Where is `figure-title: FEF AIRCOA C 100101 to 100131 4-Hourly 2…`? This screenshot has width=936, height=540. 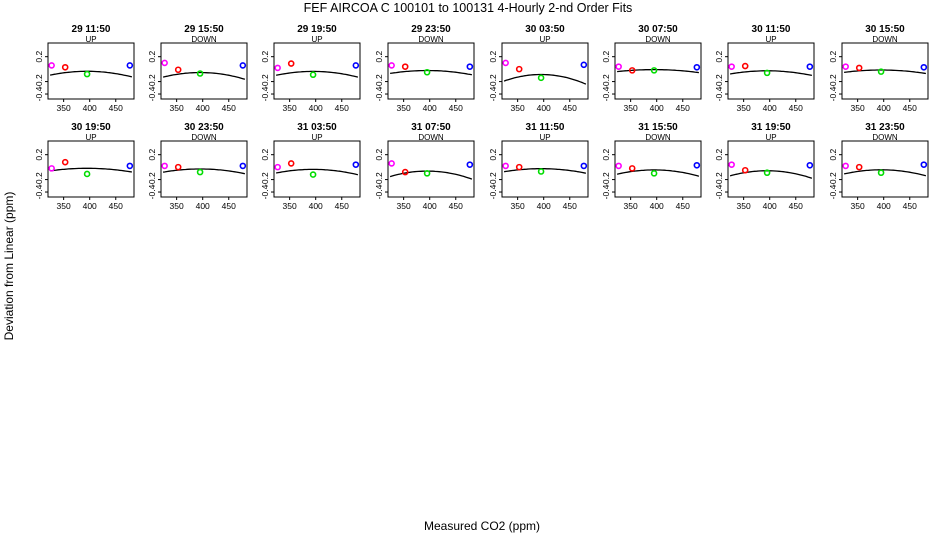
figure-title: FEF AIRCOA C 100101 to 100131 4-Hourly 2… is located at coordinates (468, 8).